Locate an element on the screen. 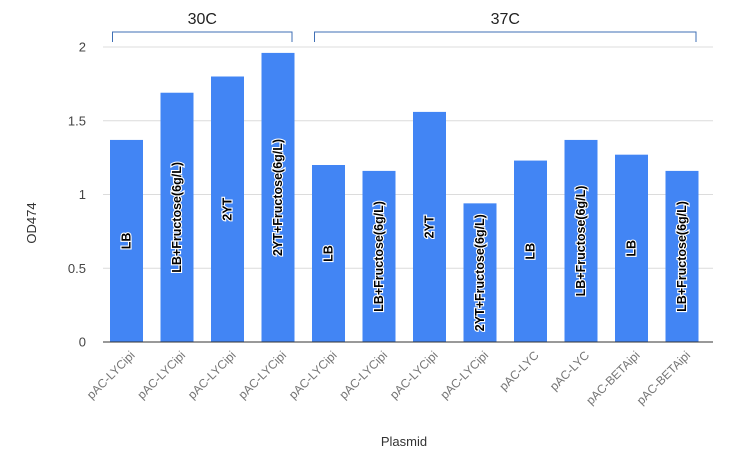 The image size is (737, 473). y-axis-title: OD474 is located at coordinates (31, 222).